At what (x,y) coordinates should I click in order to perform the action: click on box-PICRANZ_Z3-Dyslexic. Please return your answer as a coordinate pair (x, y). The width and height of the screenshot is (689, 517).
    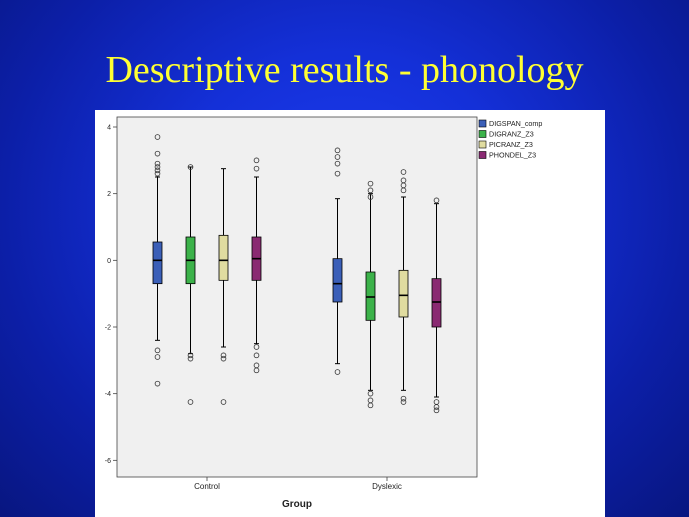
    Looking at the image, I should click on (403, 287).